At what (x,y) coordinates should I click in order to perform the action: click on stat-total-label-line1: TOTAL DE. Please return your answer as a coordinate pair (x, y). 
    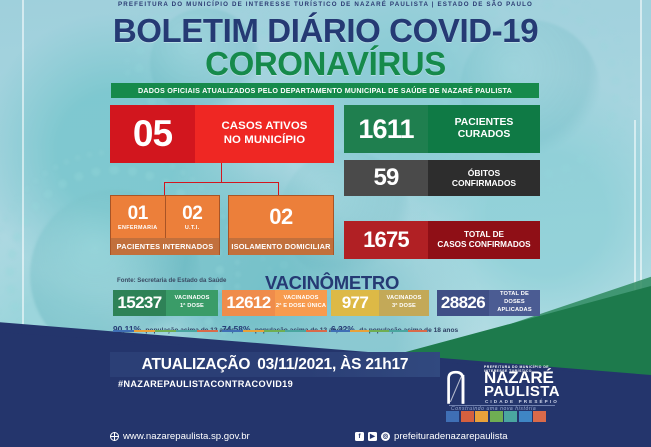
    Looking at the image, I should click on (484, 235).